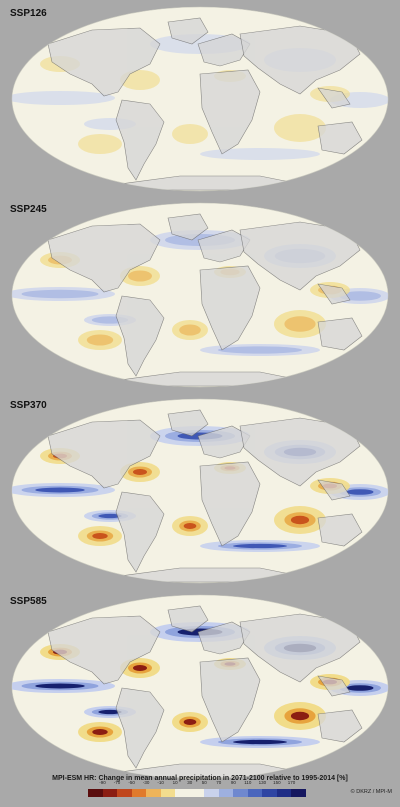 The width and height of the screenshot is (400, 807). What do you see at coordinates (197, 784) in the screenshot?
I see `colorbar-ticks: -90 -70 -50 -30 -10 10 30 50 70 90 110 130 150 170` at bounding box center [197, 784].